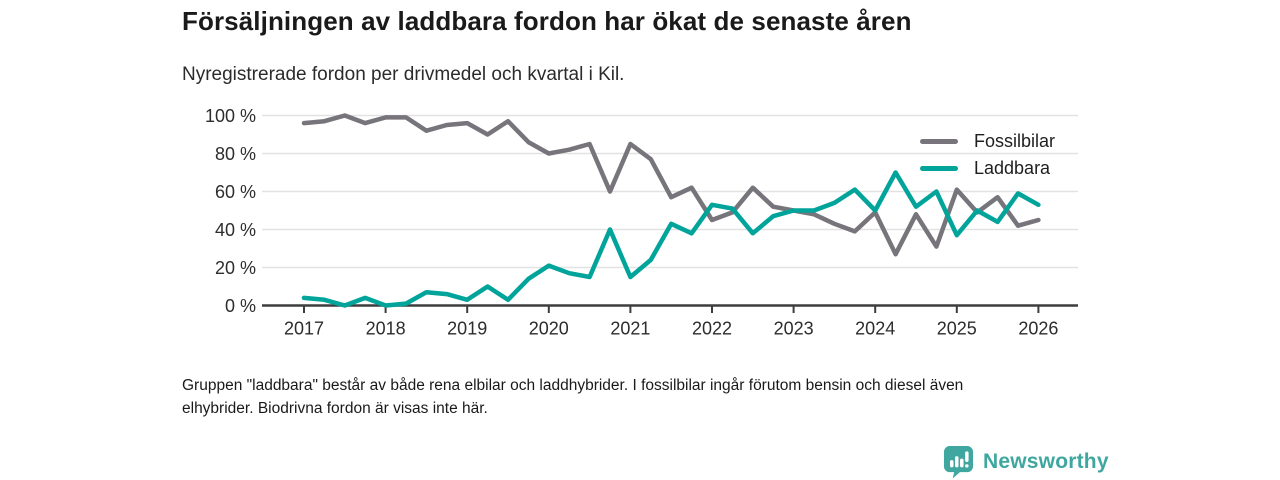 The image size is (1280, 480). What do you see at coordinates (957, 329) in the screenshot?
I see `svg-text: 2025` at bounding box center [957, 329].